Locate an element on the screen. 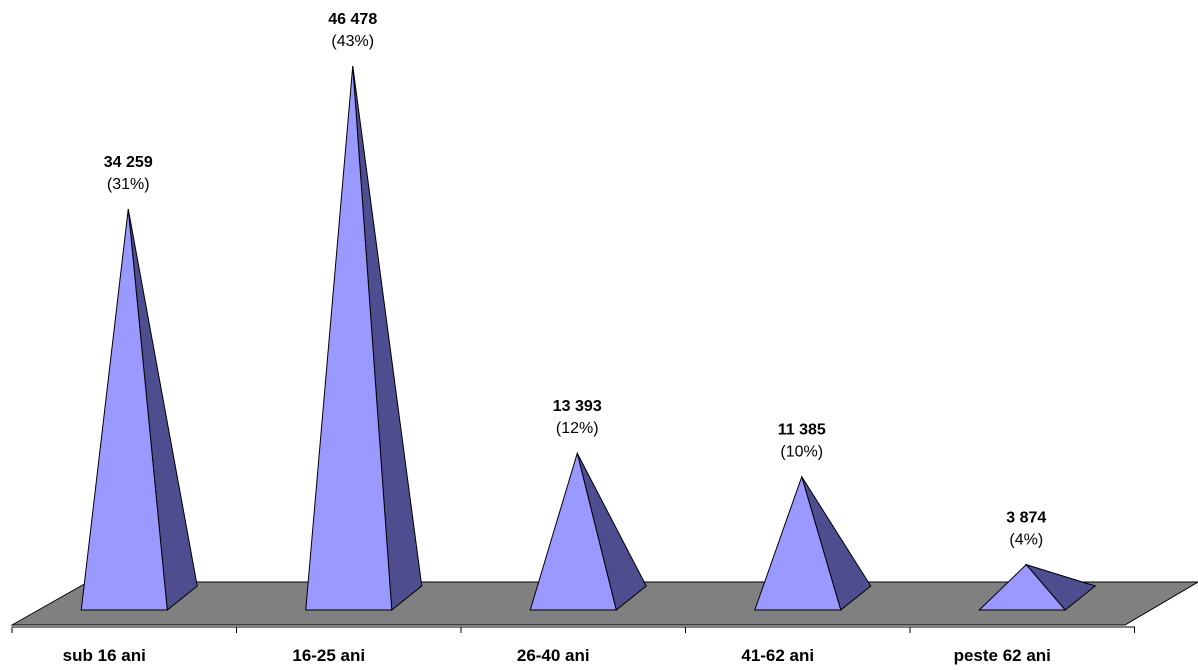 The image size is (1198, 670). data-label-value: 34 259 is located at coordinates (128, 162).